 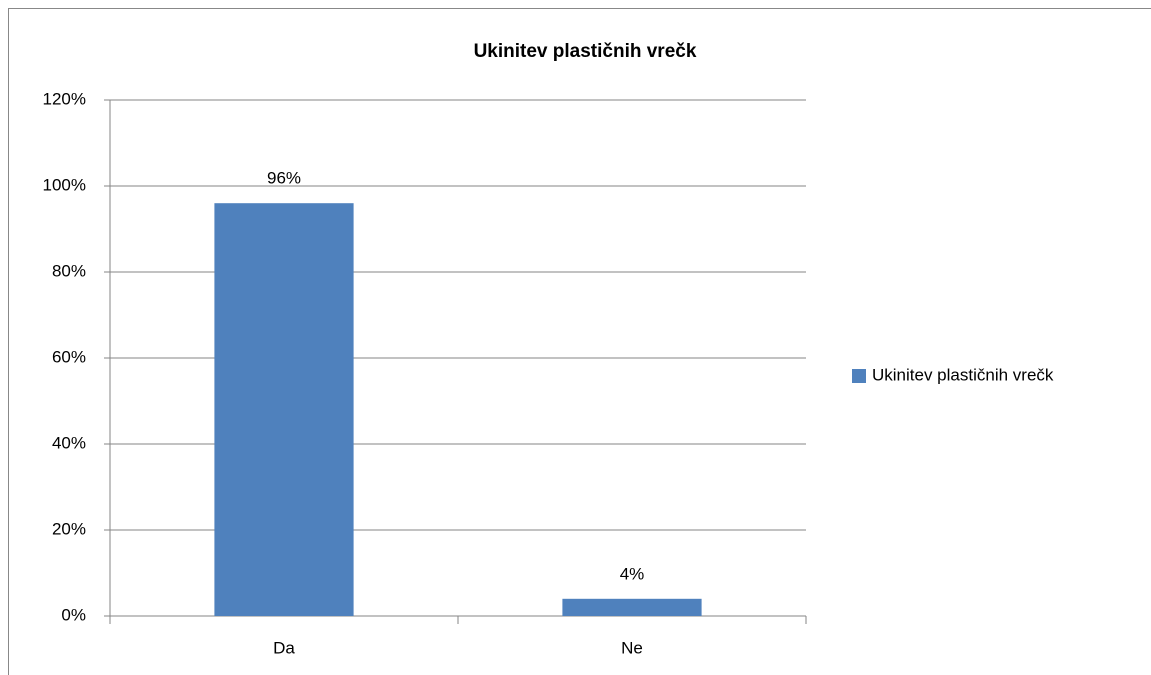 I want to click on data-label: 96%, so click(x=284, y=178).